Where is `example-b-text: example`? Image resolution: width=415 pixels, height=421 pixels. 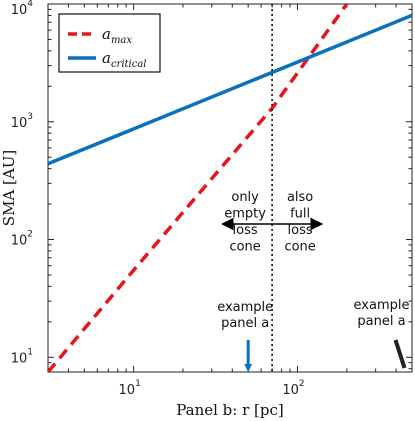
example-b-text: example is located at coordinates (382, 305).